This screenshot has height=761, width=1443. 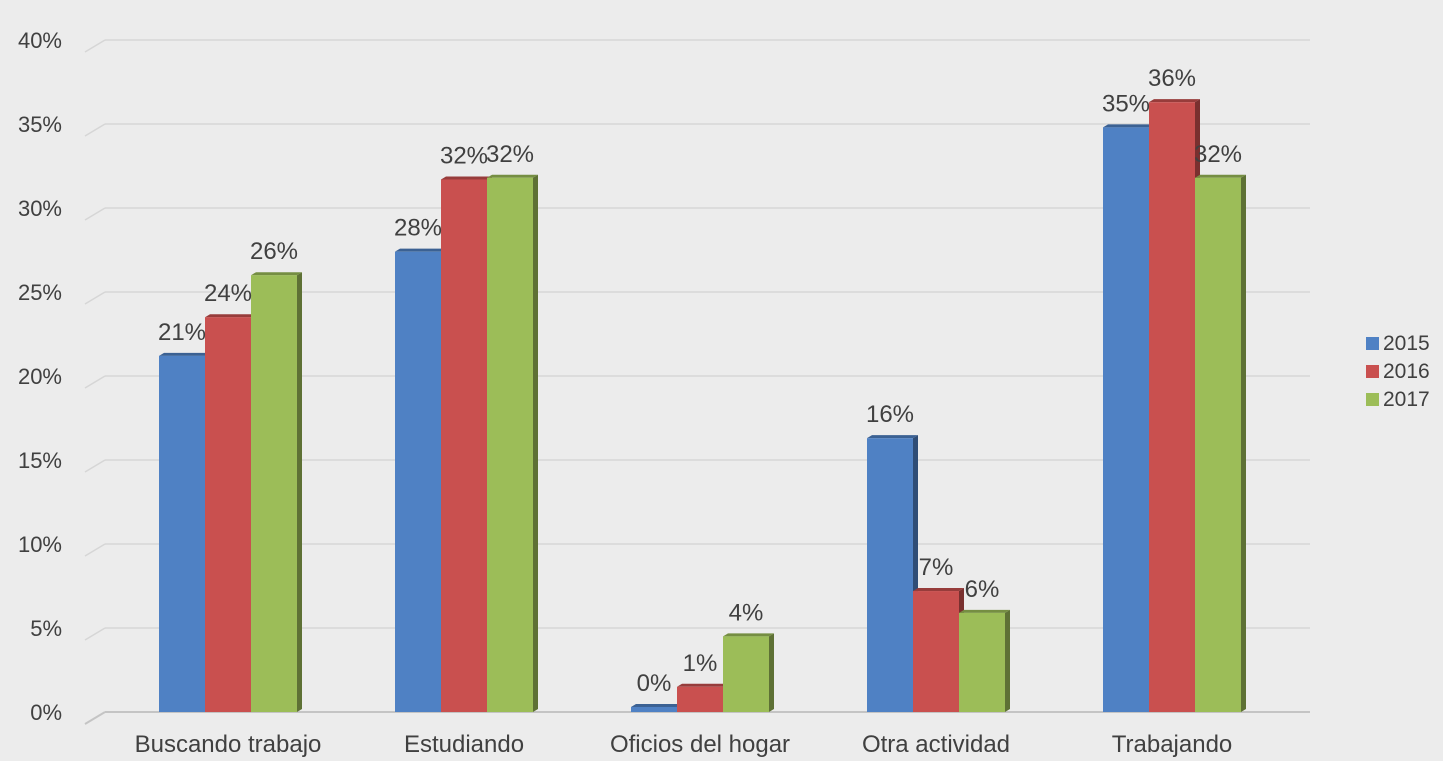 What do you see at coordinates (40, 208) in the screenshot?
I see `y-tick-label: 30%` at bounding box center [40, 208].